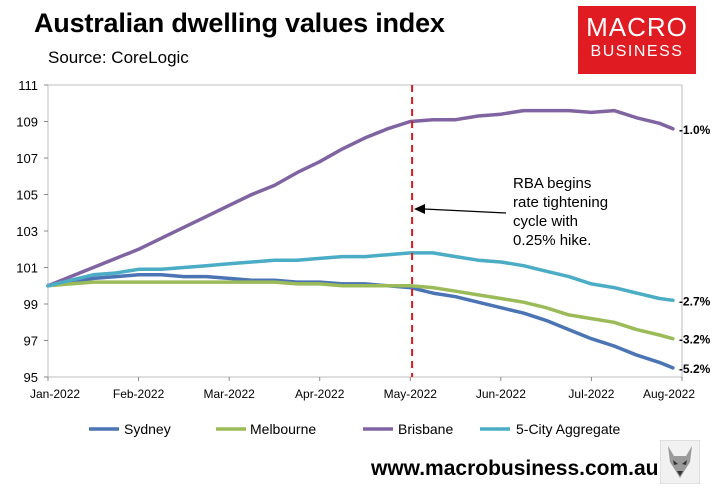 The width and height of the screenshot is (717, 491). What do you see at coordinates (419, 209) in the screenshot?
I see `annotation-arrowhead` at bounding box center [419, 209].